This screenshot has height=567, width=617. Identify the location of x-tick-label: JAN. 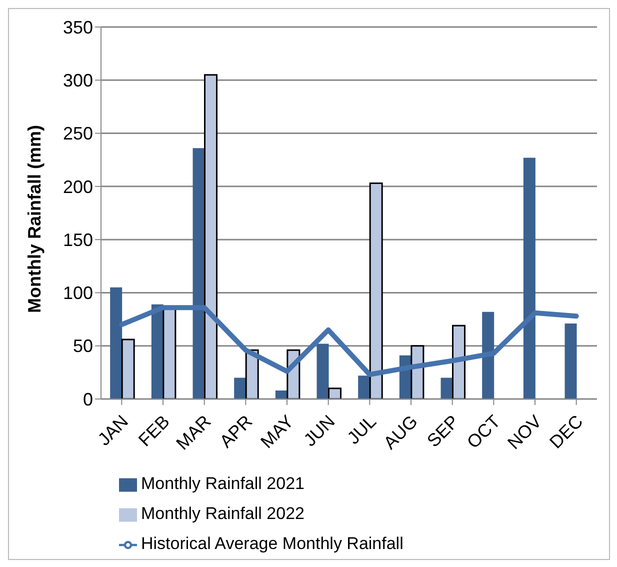
(113, 430).